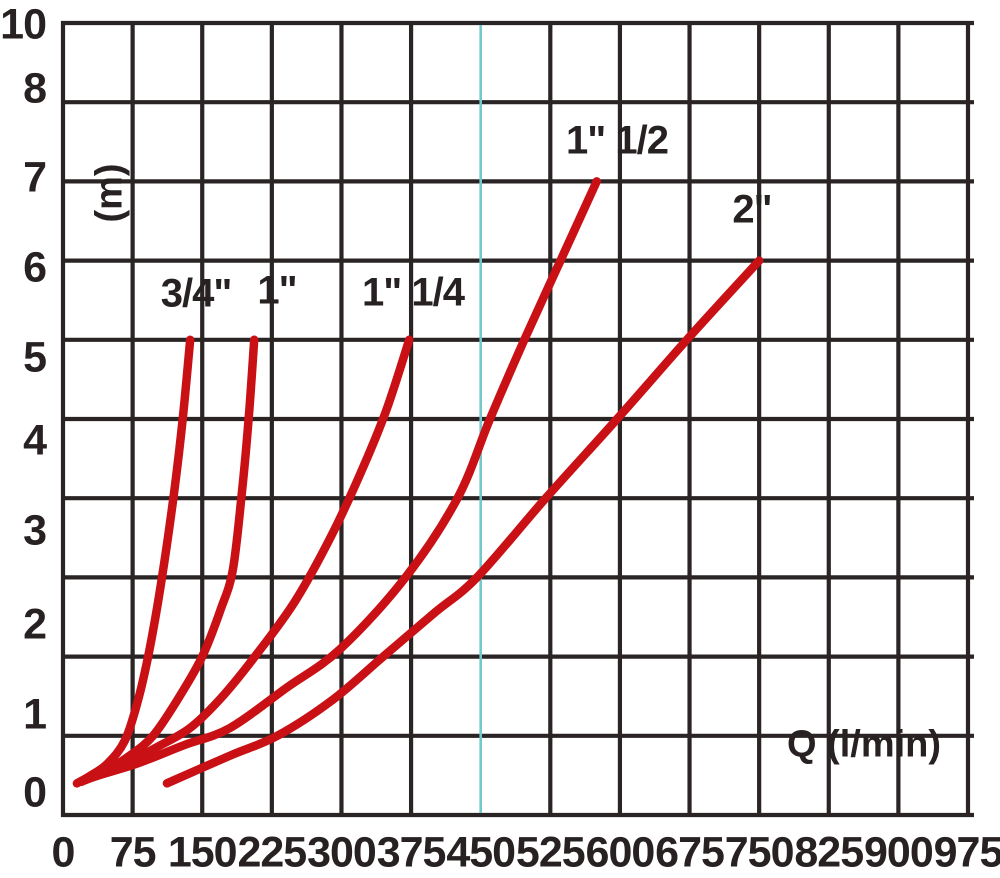 This screenshot has width=1000, height=878. What do you see at coordinates (481, 852) in the screenshot?
I see `x-tick-label: 450` at bounding box center [481, 852].